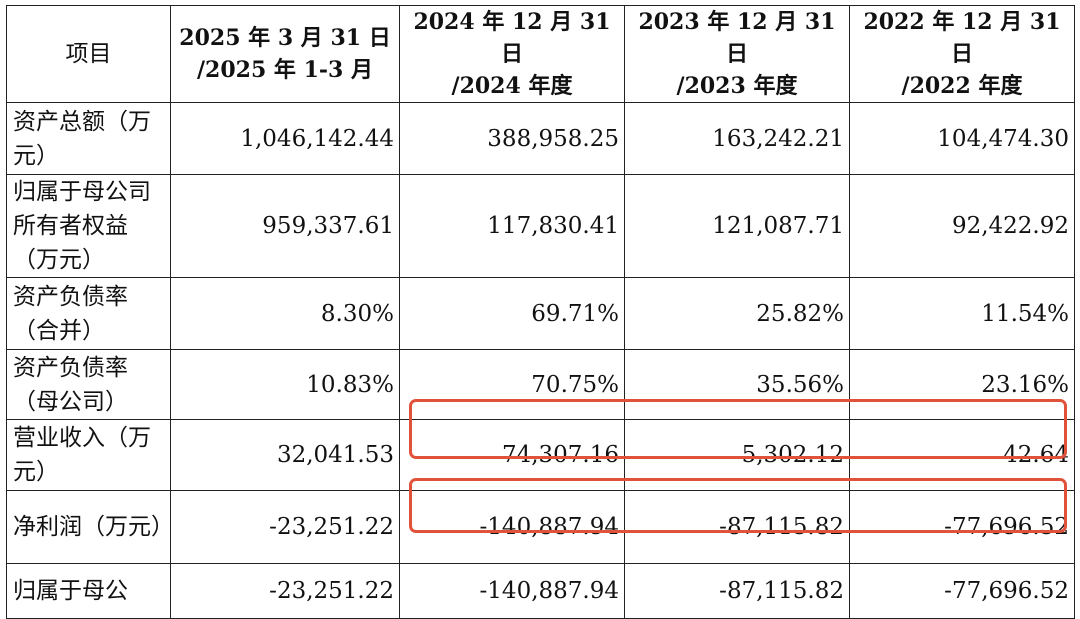  I want to click on table-cell: 8.30%, so click(285, 313).